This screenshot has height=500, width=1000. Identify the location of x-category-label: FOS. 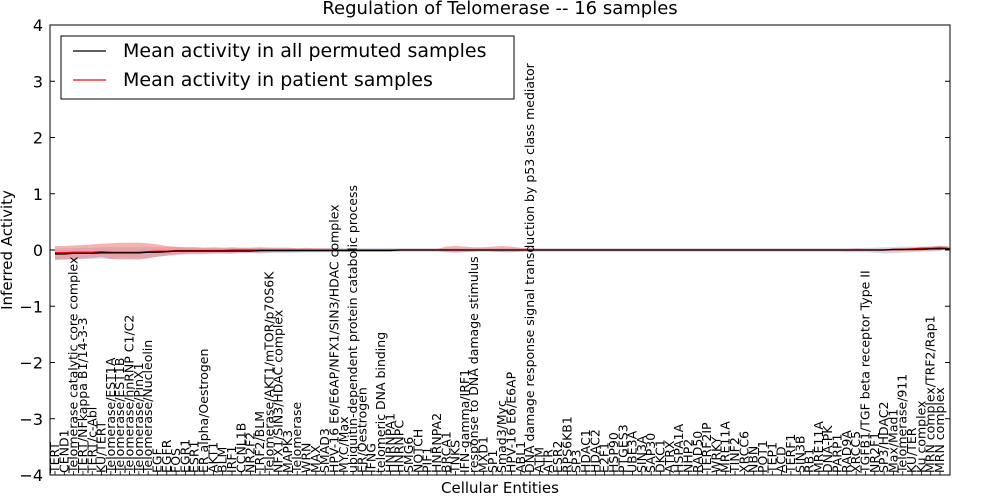
(175, 460).